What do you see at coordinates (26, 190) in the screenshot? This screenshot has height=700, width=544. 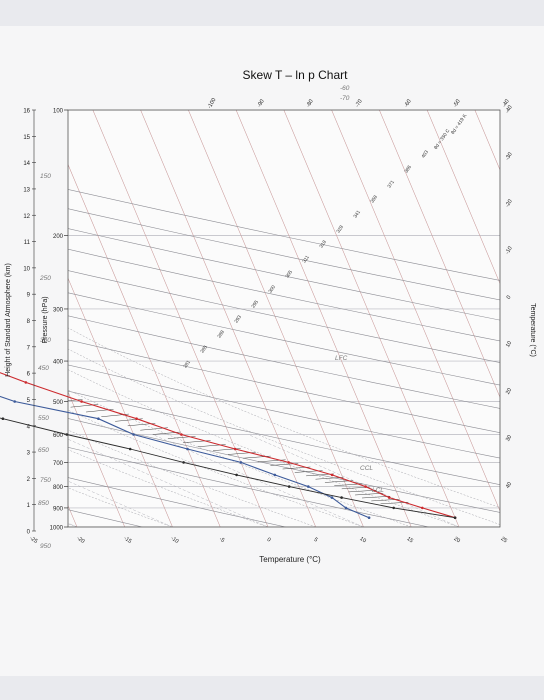 I see `height-tick-label: 13` at bounding box center [26, 190].